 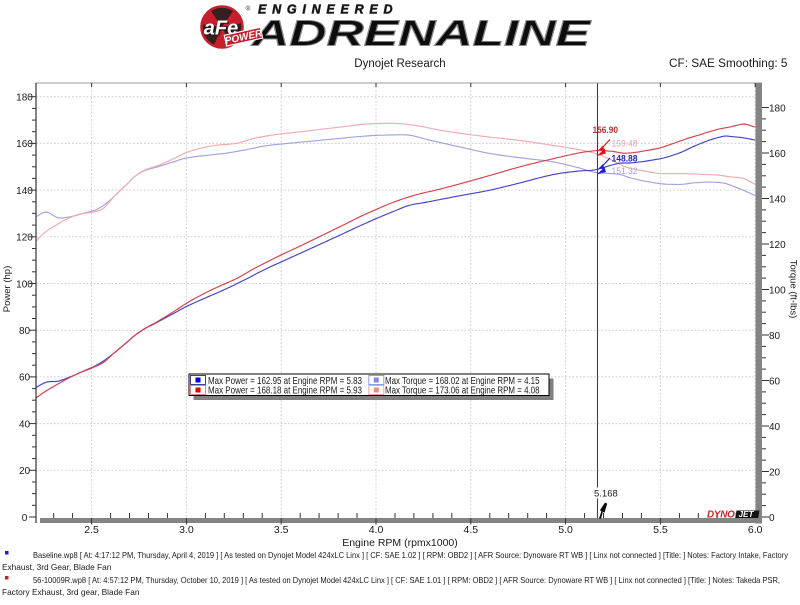 What do you see at coordinates (71, 592) in the screenshot?
I see `svg-text:Factory Exhaust, 3rd gear, Bla: Factory Exhaust, 3rd gear, Blade Fan` at bounding box center [71, 592].